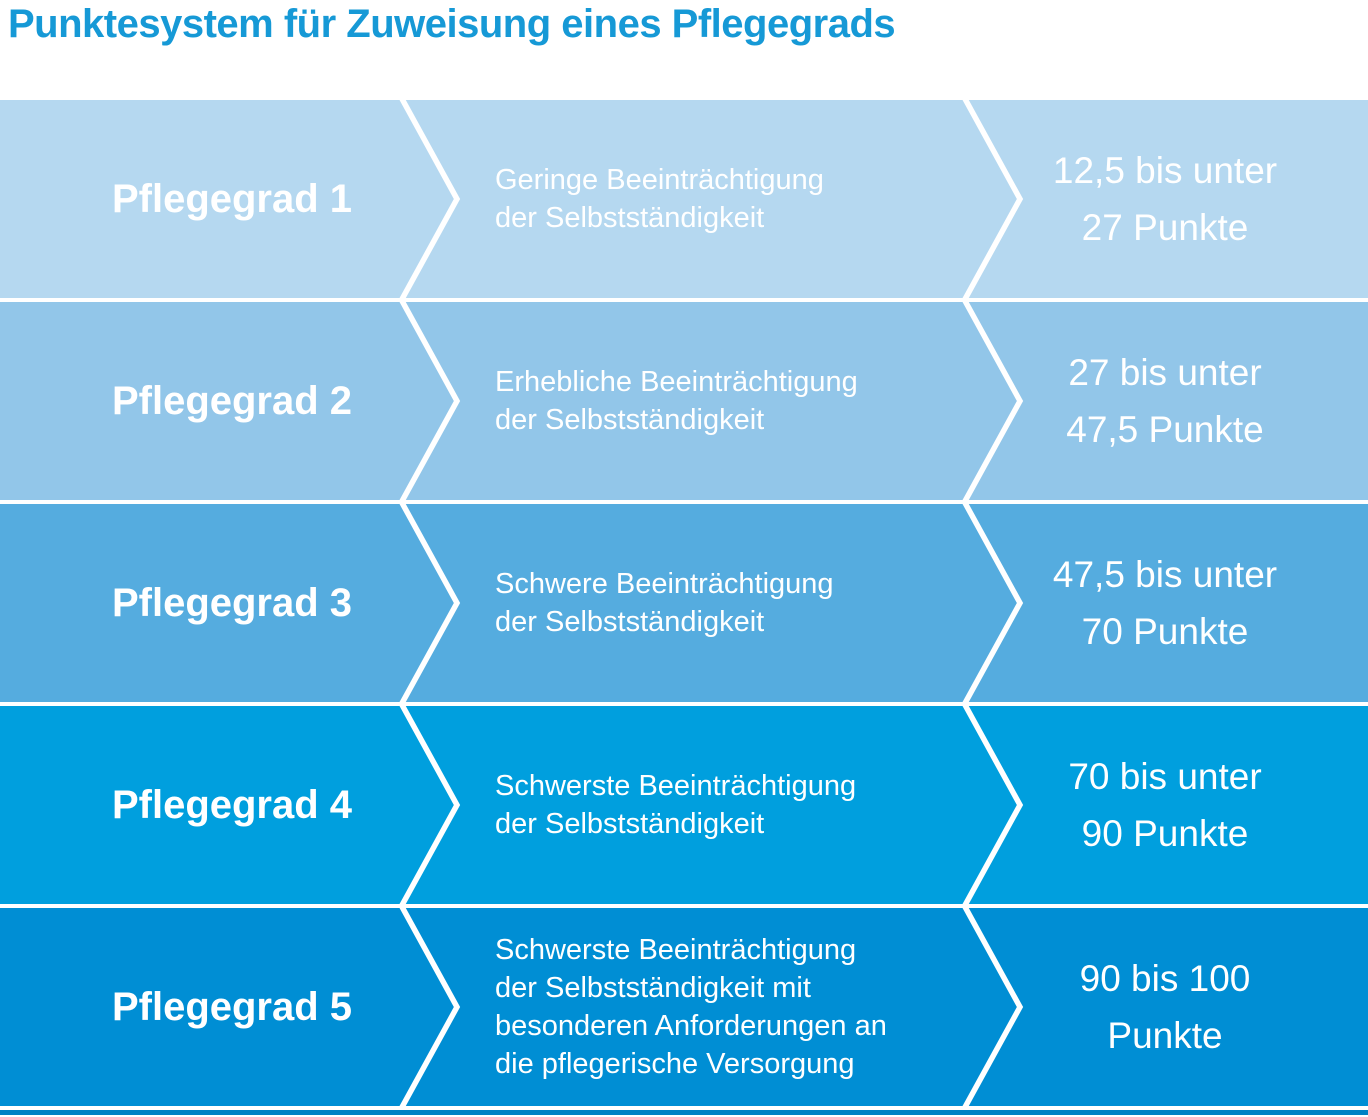 The width and height of the screenshot is (1368, 1117). What do you see at coordinates (684, 1112) in the screenshot?
I see `bottom-edge-strip` at bounding box center [684, 1112].